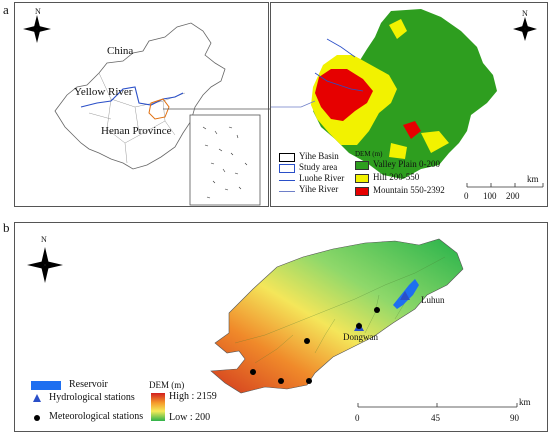  What do you see at coordinates (360, 337) in the screenshot?
I see `station-label-dongwan: Dongwan` at bounding box center [360, 337].